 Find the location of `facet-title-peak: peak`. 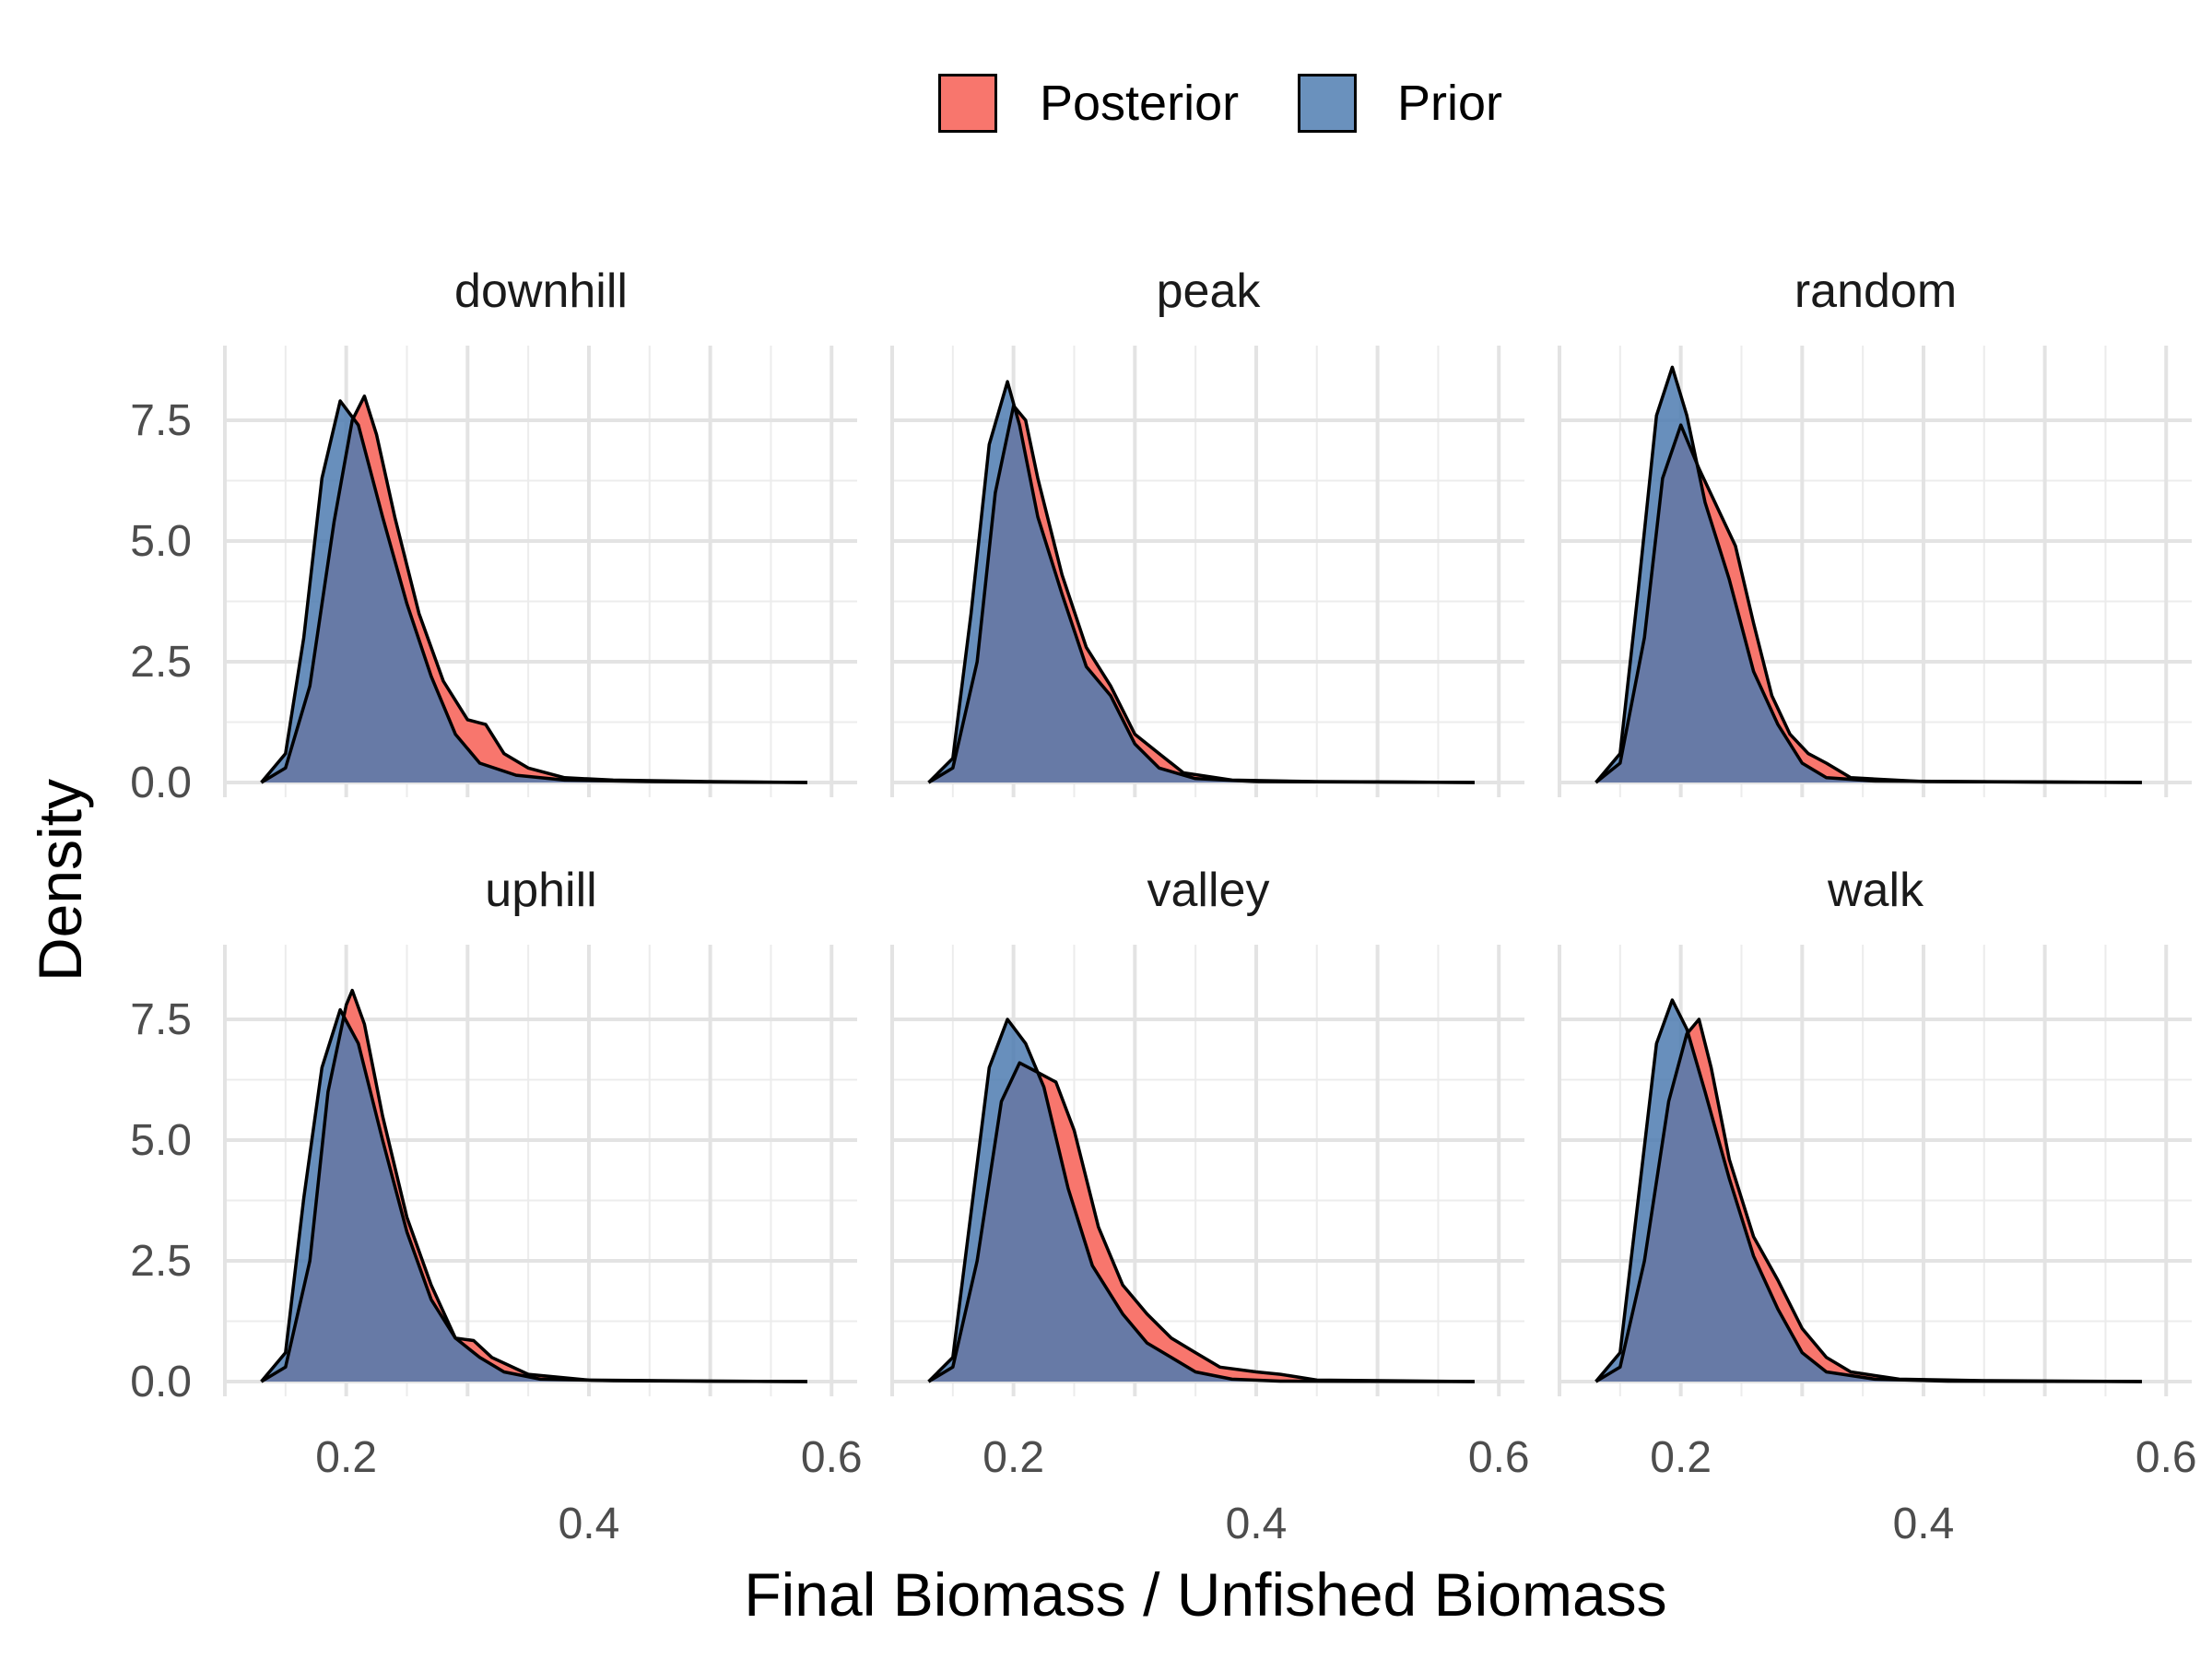

facet-title-peak: peak is located at coordinates (1209, 291).